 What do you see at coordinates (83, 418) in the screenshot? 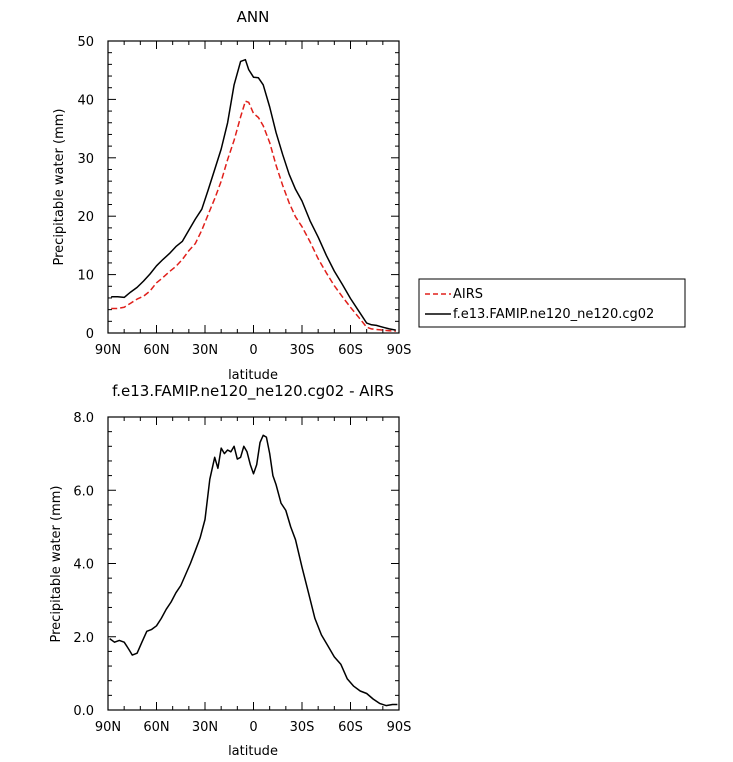
I see `y-tick-label: 8.0` at bounding box center [83, 418].